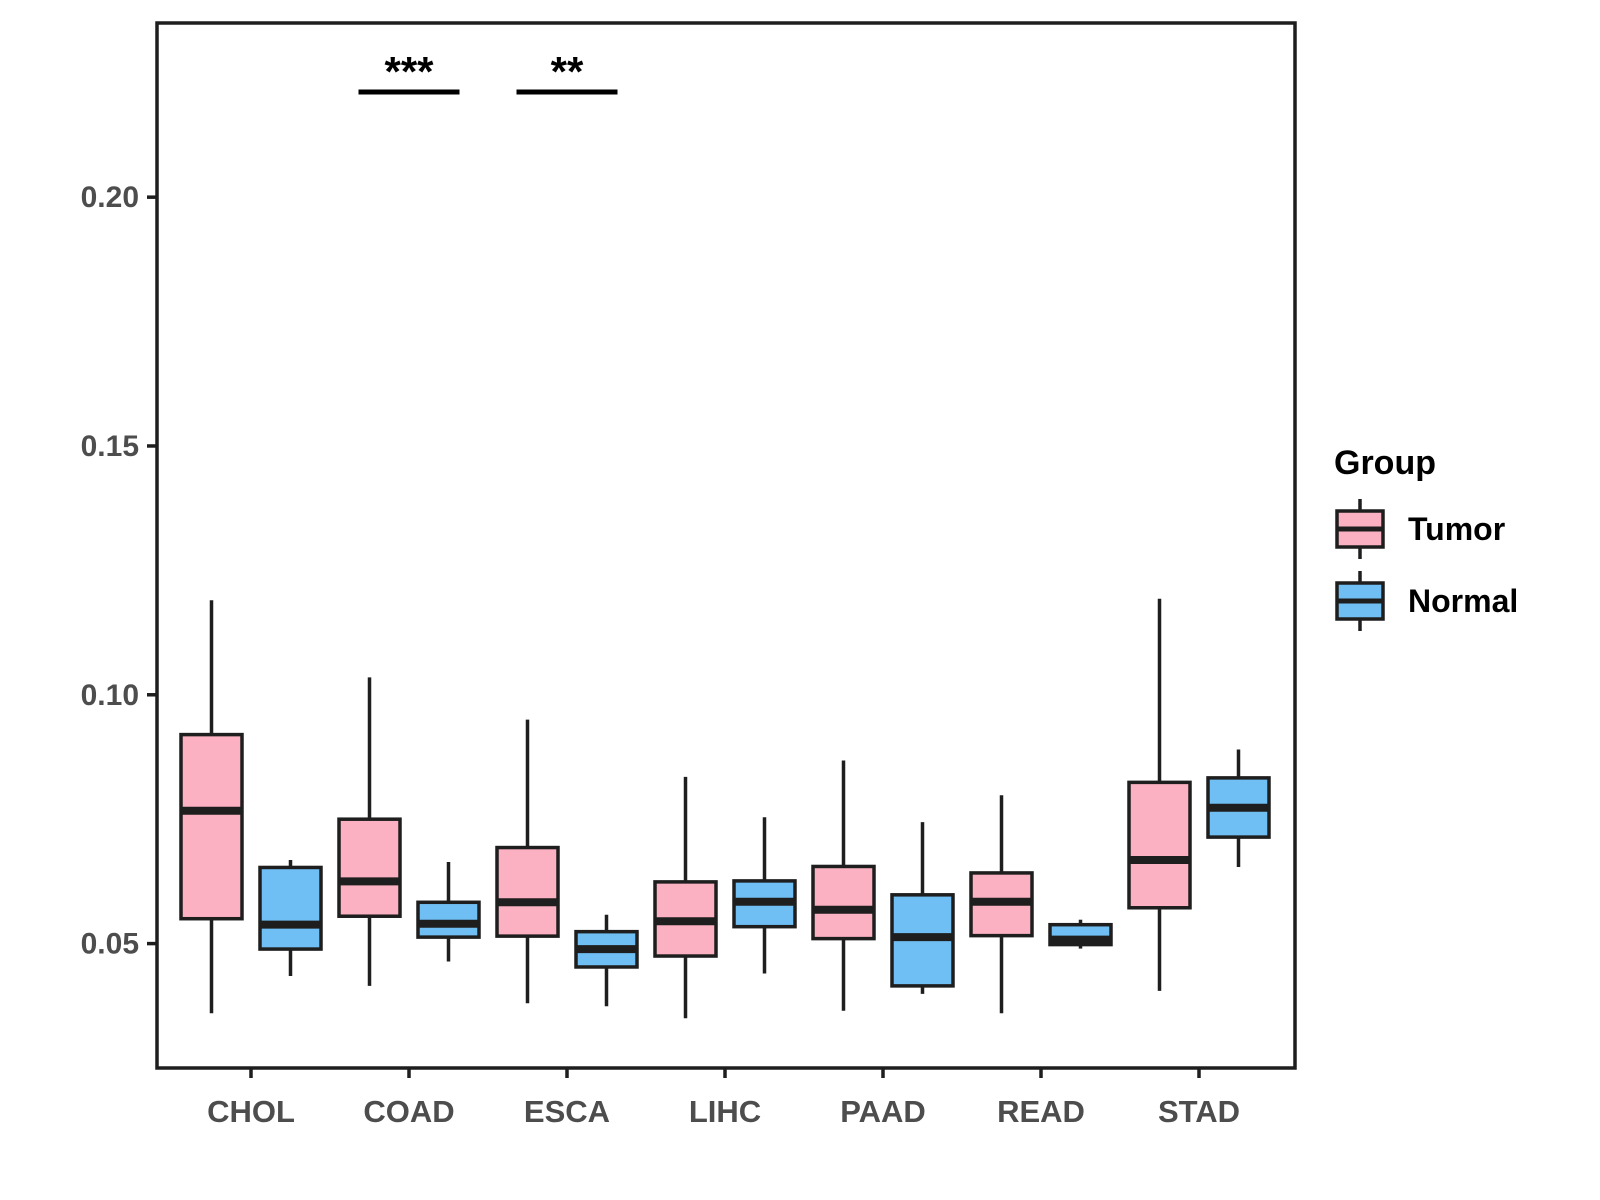 The width and height of the screenshot is (1600, 1200). I want to click on significance-annotations: *** **, so click(488, 71).